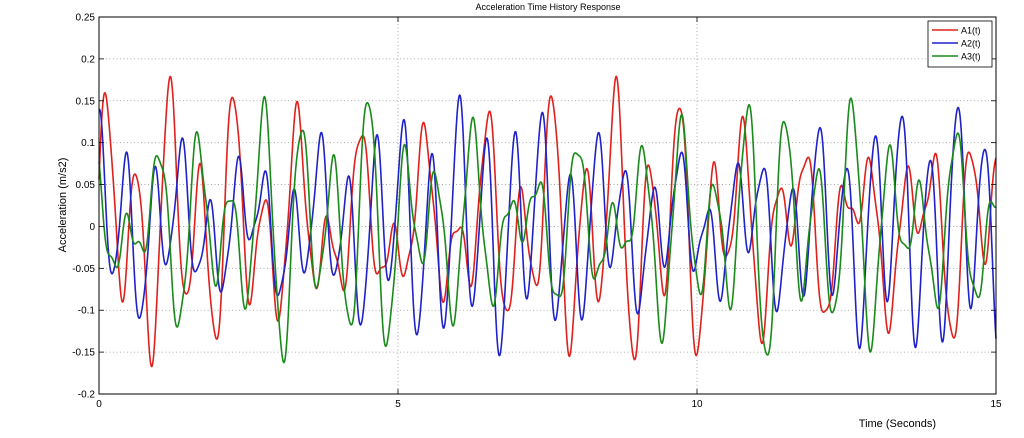 This screenshot has width=1024, height=438. I want to click on y-tick-label: -0.15, so click(83, 353).